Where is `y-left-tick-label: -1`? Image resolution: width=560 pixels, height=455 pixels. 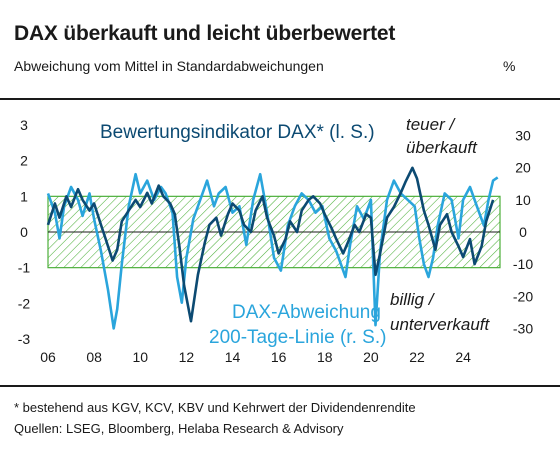
y-left-tick-label: -1 is located at coordinates (24, 268).